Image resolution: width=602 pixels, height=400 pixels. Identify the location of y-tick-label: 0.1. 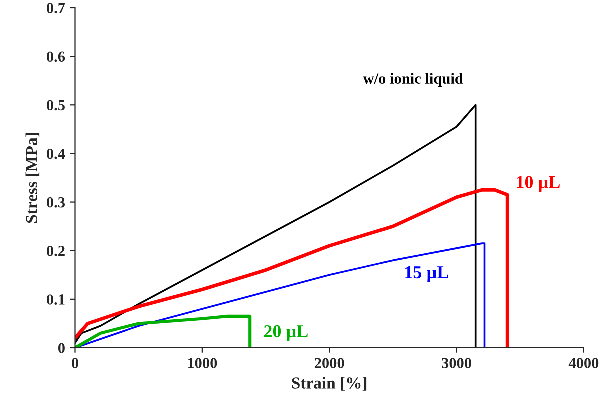
(56, 299).